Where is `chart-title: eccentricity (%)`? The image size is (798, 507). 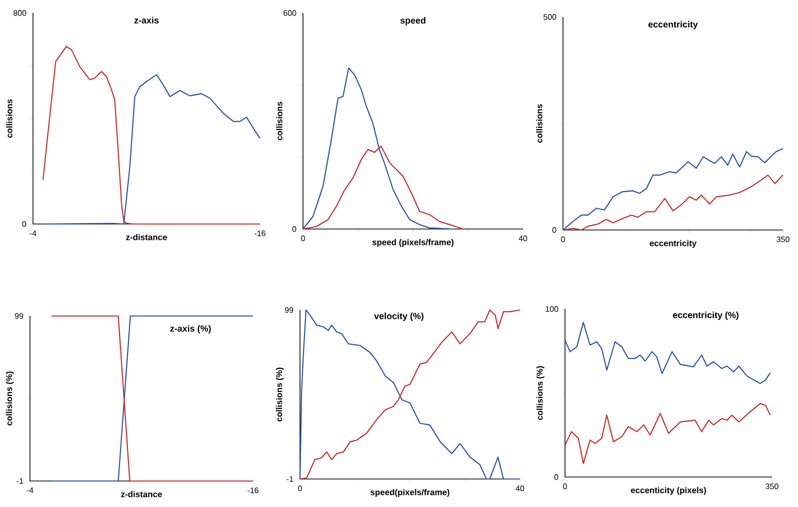 chart-title: eccentricity (%) is located at coordinates (705, 316).